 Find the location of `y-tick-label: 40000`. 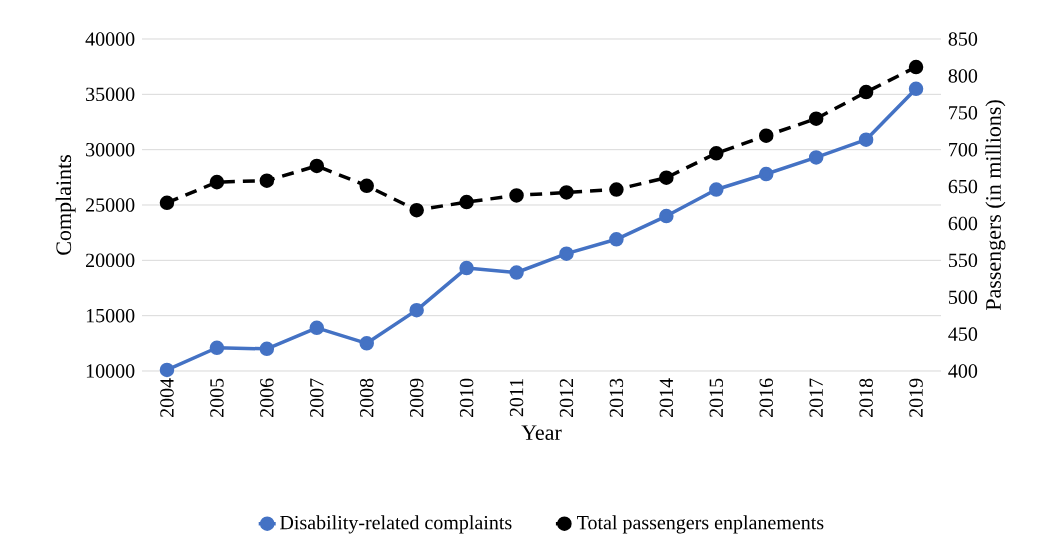

y-tick-label: 40000 is located at coordinates (110, 39).